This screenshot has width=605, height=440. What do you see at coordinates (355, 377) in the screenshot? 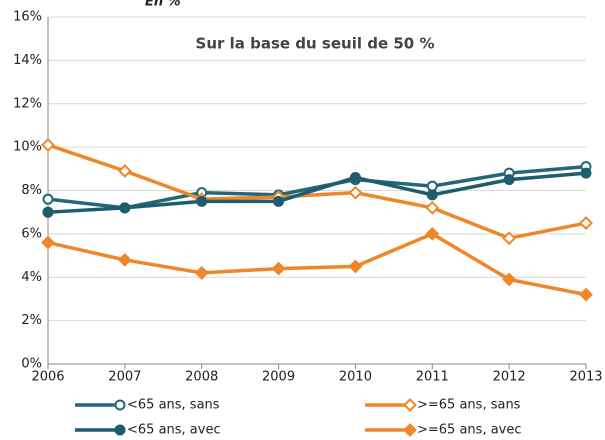
I see `x-tick-label: 2010` at bounding box center [355, 377].